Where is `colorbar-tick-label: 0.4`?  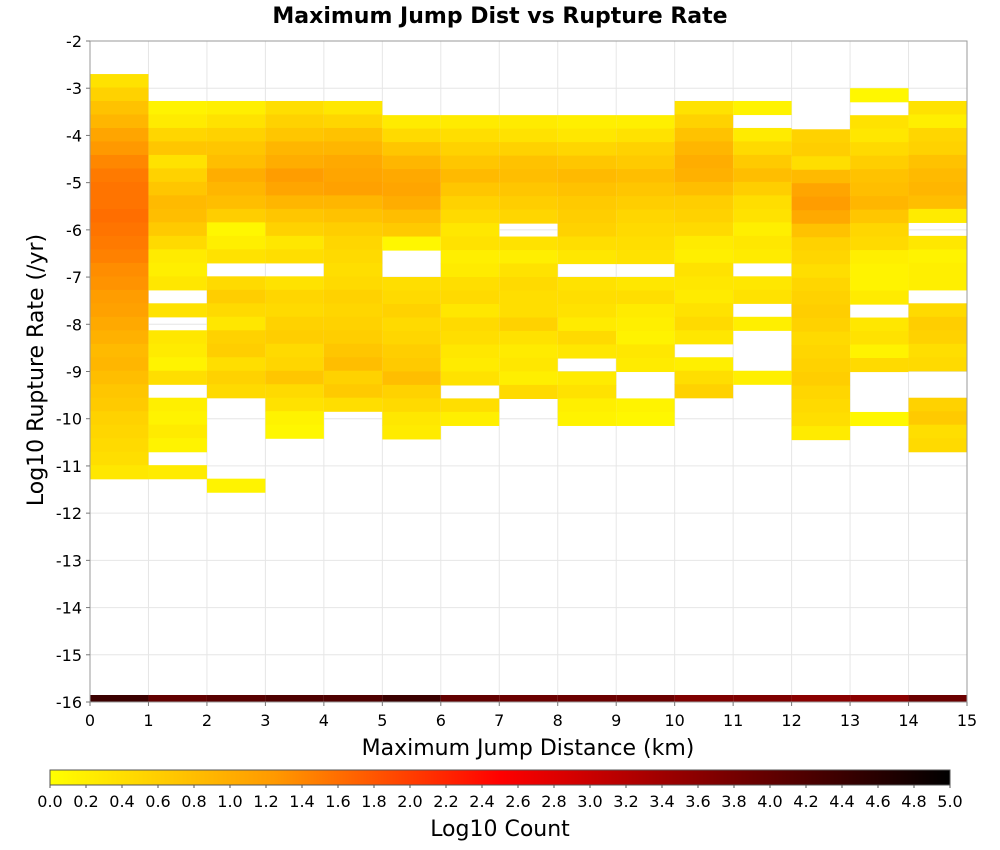 colorbar-tick-label: 0.4 is located at coordinates (121, 801).